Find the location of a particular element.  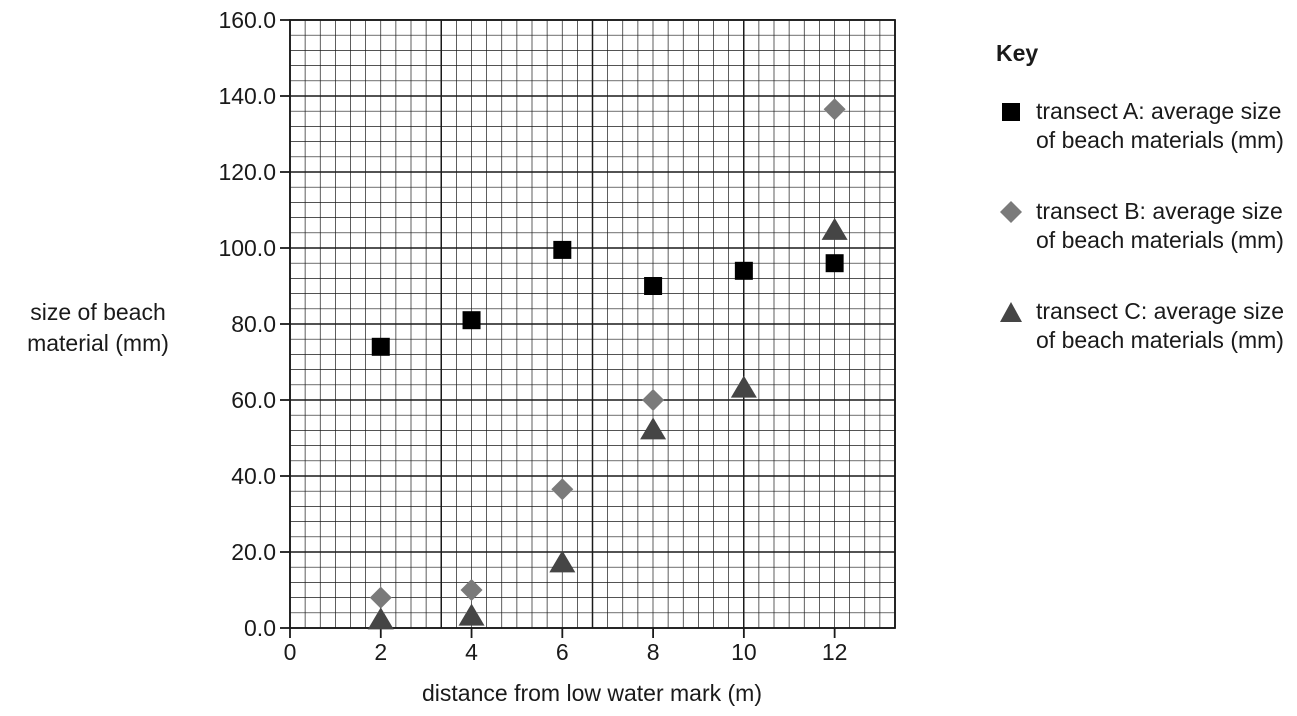

x-axis: 0 2 4 6 8 10 12 is located at coordinates (566, 646).